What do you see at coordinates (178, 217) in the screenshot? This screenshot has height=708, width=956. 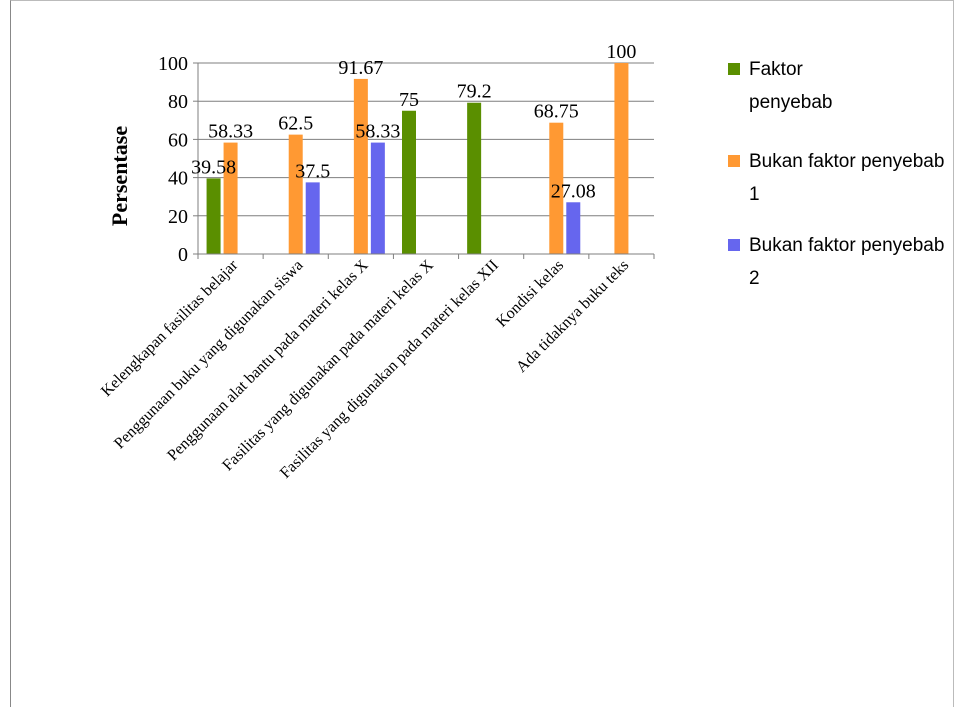 I see `y-tick-label: 20` at bounding box center [178, 217].